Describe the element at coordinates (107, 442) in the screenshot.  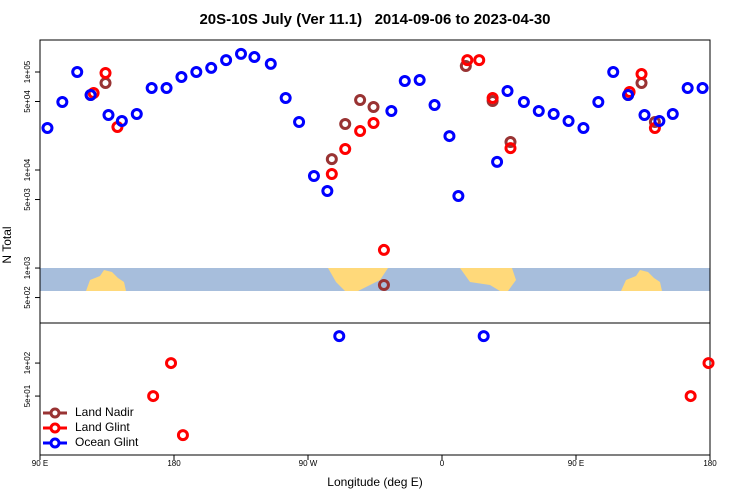
I see `legend-label: Ocean Glint` at that location.